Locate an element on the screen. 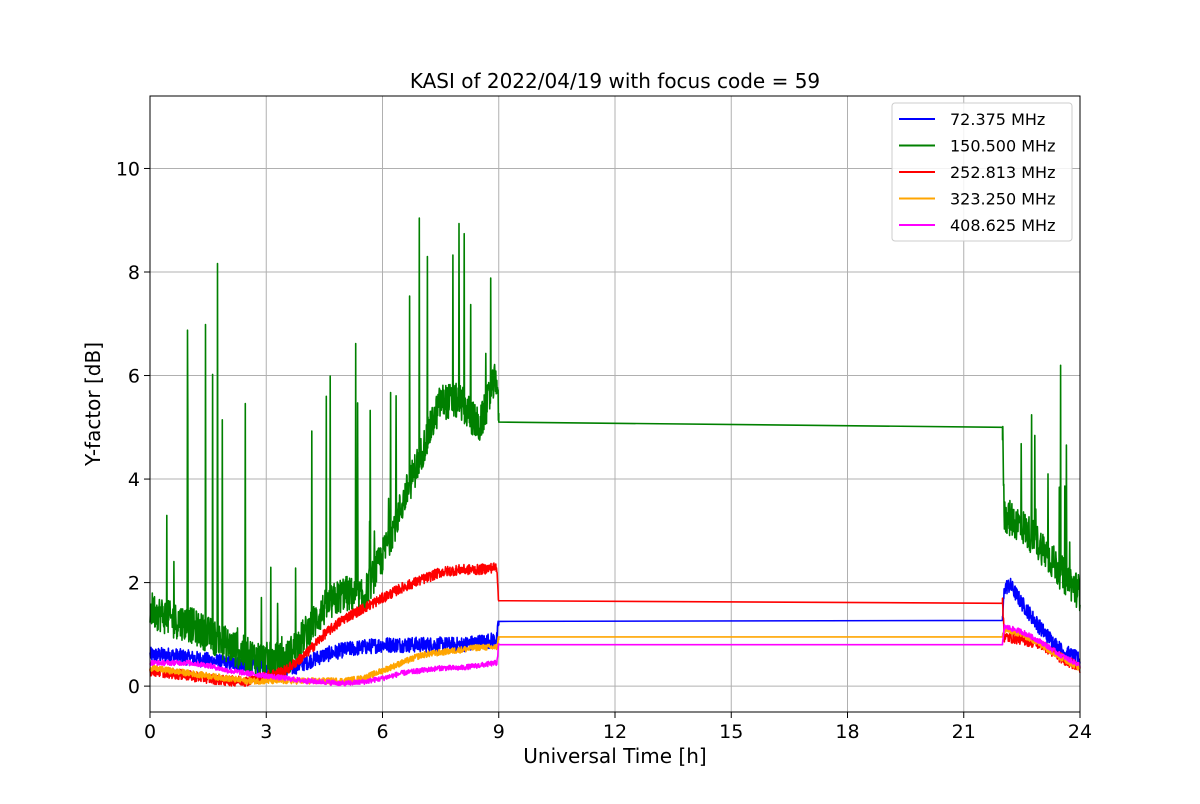  x-tick-label: 18 is located at coordinates (847, 732).